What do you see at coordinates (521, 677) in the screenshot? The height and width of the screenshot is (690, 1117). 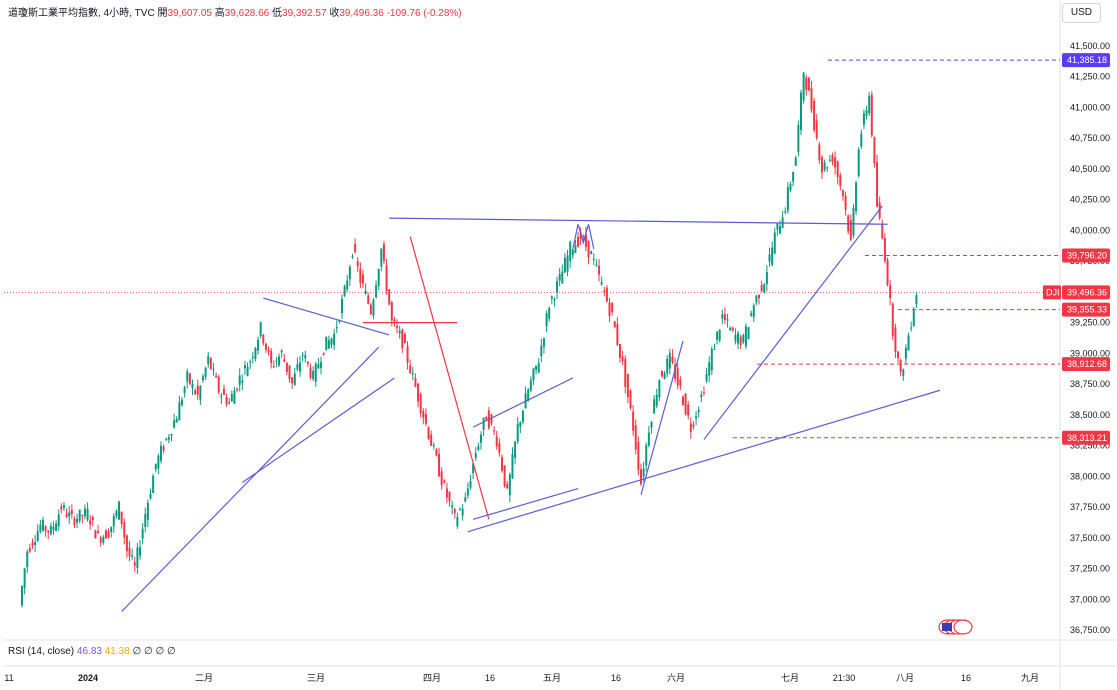 I see `time-axis: 11 2024 二月 三月 四月 16 五月 16 六月 七月 21:30 八月 16 九月` at bounding box center [521, 677].